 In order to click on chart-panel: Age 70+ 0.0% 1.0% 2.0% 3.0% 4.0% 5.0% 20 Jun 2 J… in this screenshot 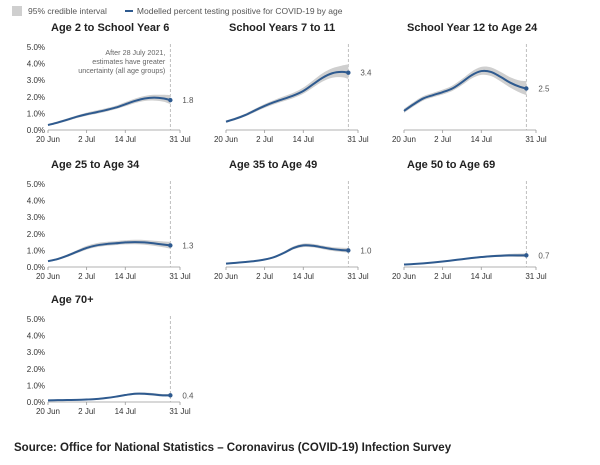, I will do `click(110, 355)`.